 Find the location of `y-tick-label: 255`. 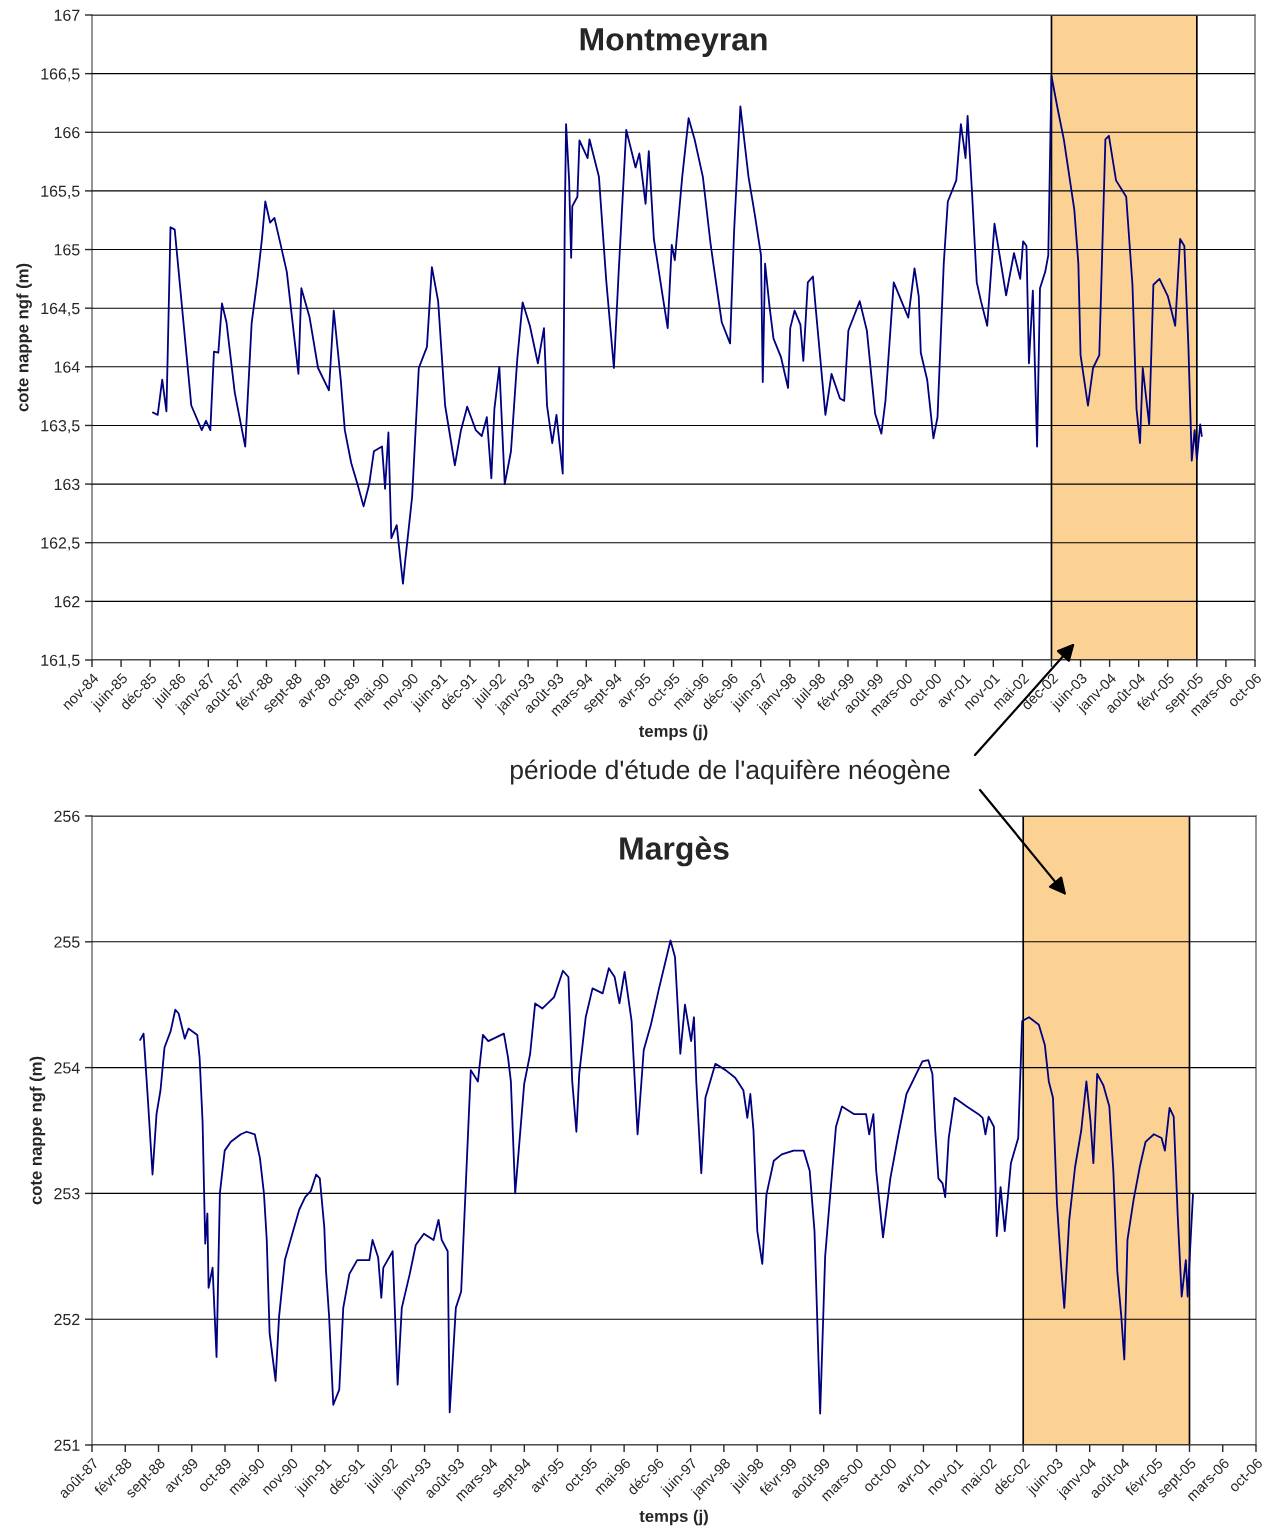

y-tick-label: 255 is located at coordinates (67, 942).